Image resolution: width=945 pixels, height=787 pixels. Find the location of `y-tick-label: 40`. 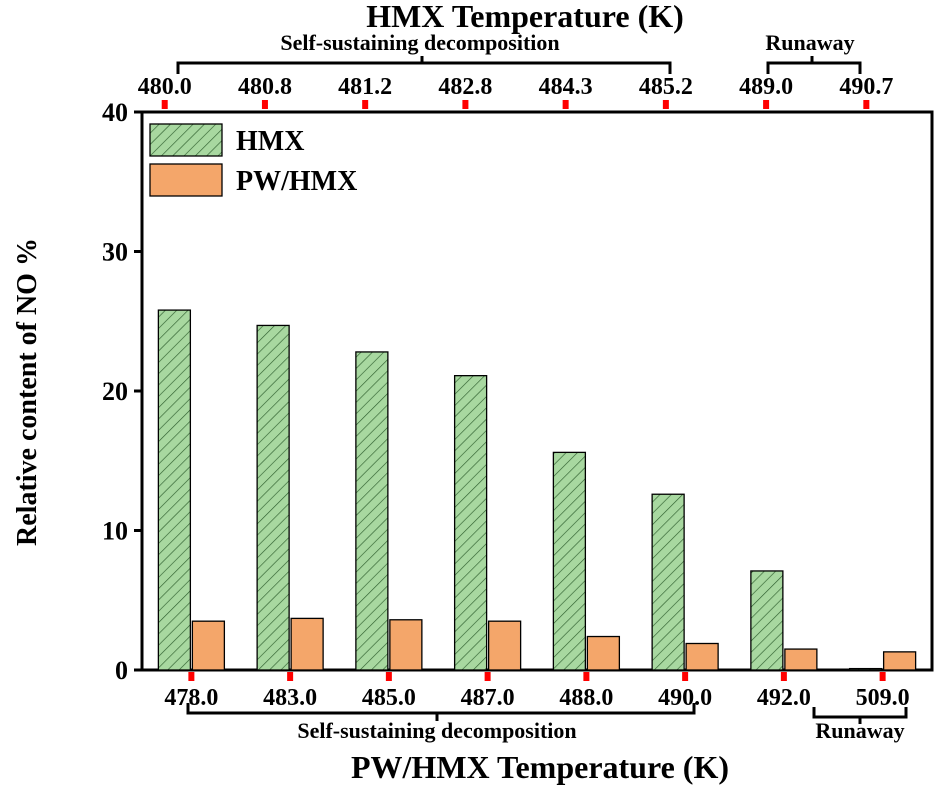

y-tick-label: 40 is located at coordinates (115, 112).